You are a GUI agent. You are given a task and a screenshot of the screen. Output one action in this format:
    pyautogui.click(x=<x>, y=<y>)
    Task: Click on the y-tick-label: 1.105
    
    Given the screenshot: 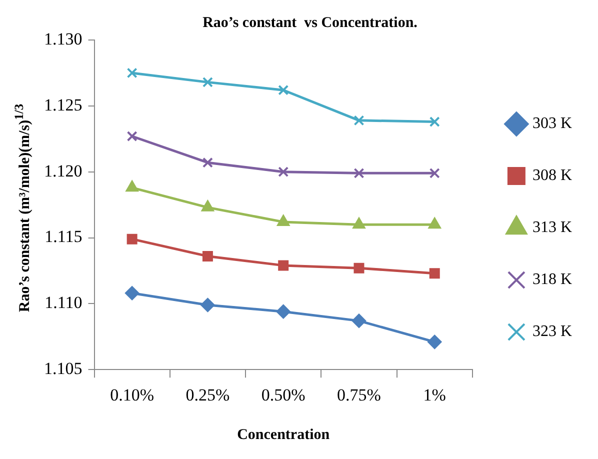 What is the action you would take?
    pyautogui.click(x=63, y=368)
    